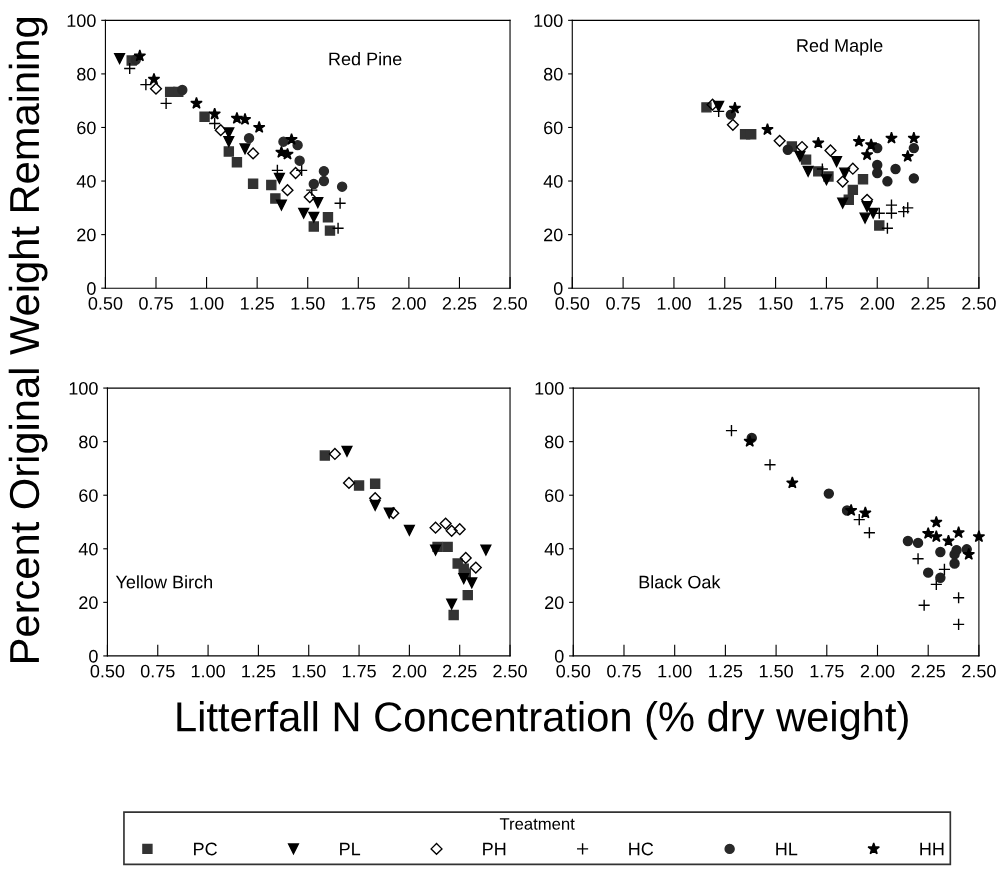 The image size is (1004, 884). I want to click on y-axis-title: Percent Original Weight Remaining, so click(28, 339).